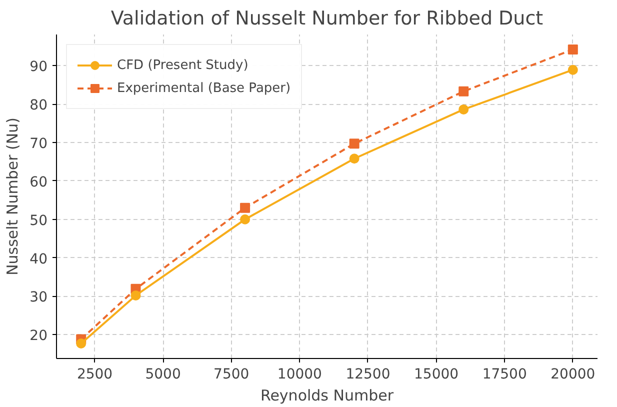 This screenshot has width=617, height=407. What do you see at coordinates (327, 395) in the screenshot?
I see `x-axis-title: Reynolds Number` at bounding box center [327, 395].